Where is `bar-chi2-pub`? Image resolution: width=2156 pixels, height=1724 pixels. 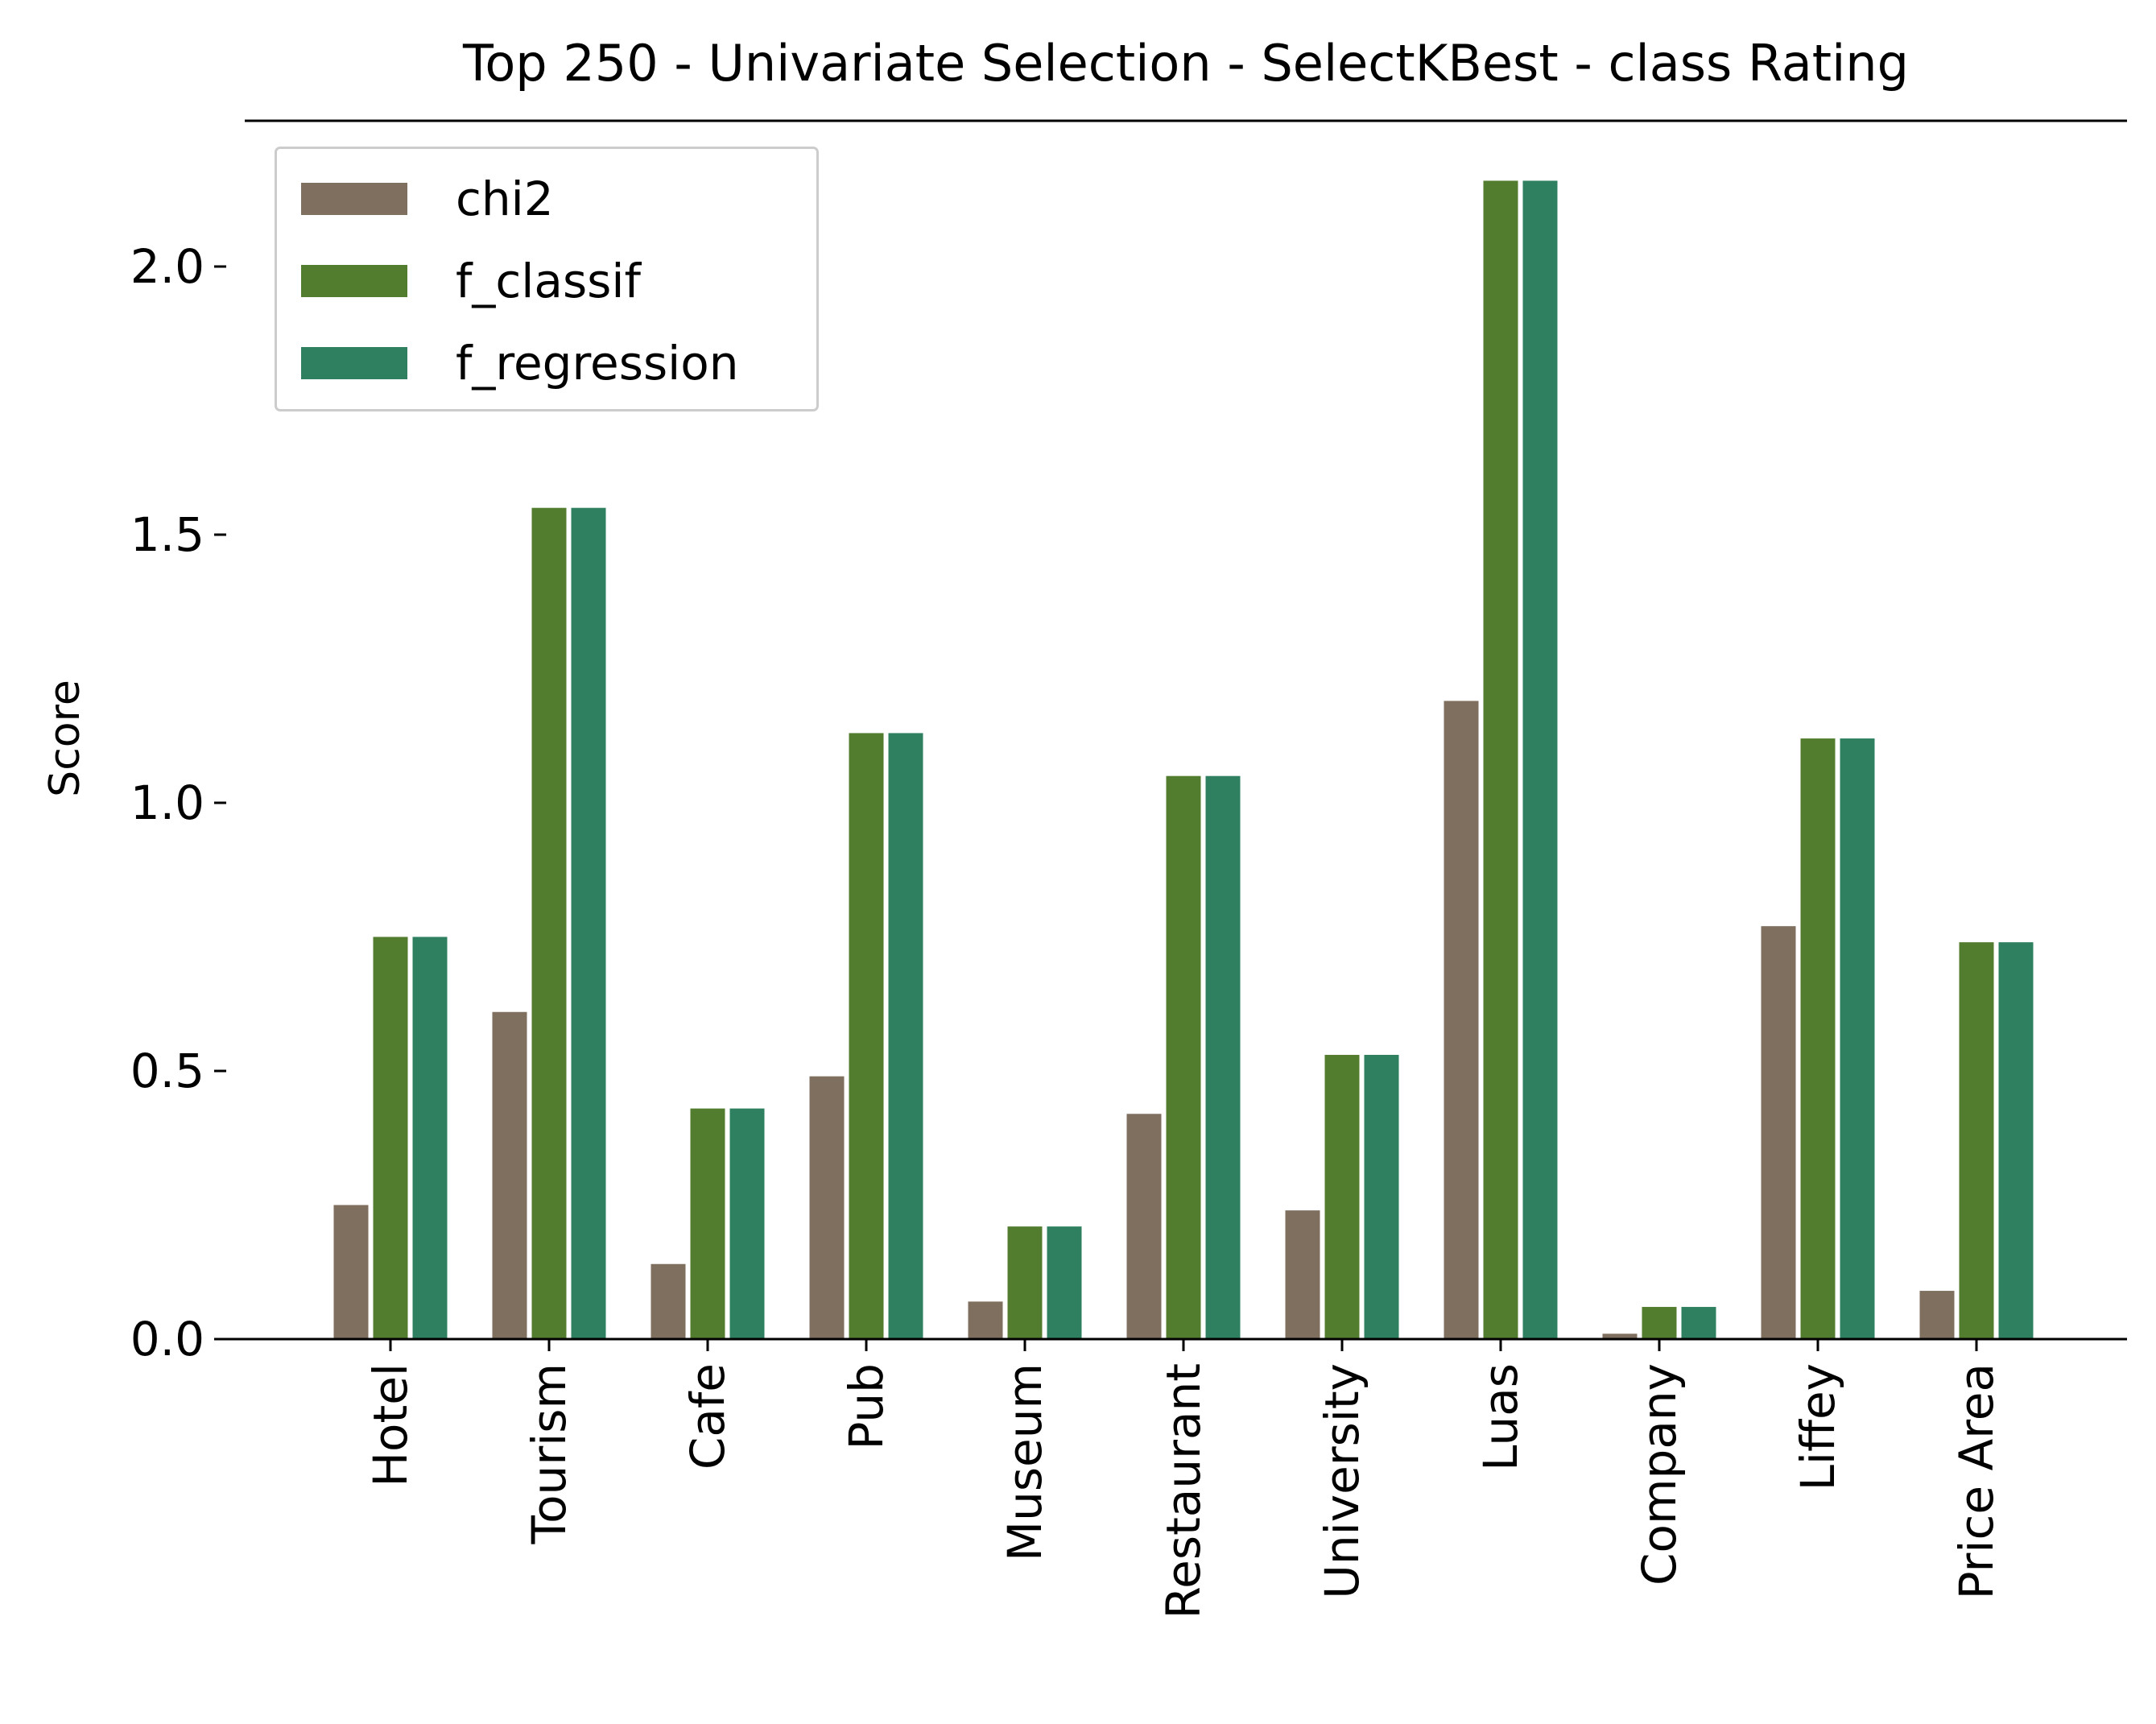
bar-chi2-pub is located at coordinates (827, 1207).